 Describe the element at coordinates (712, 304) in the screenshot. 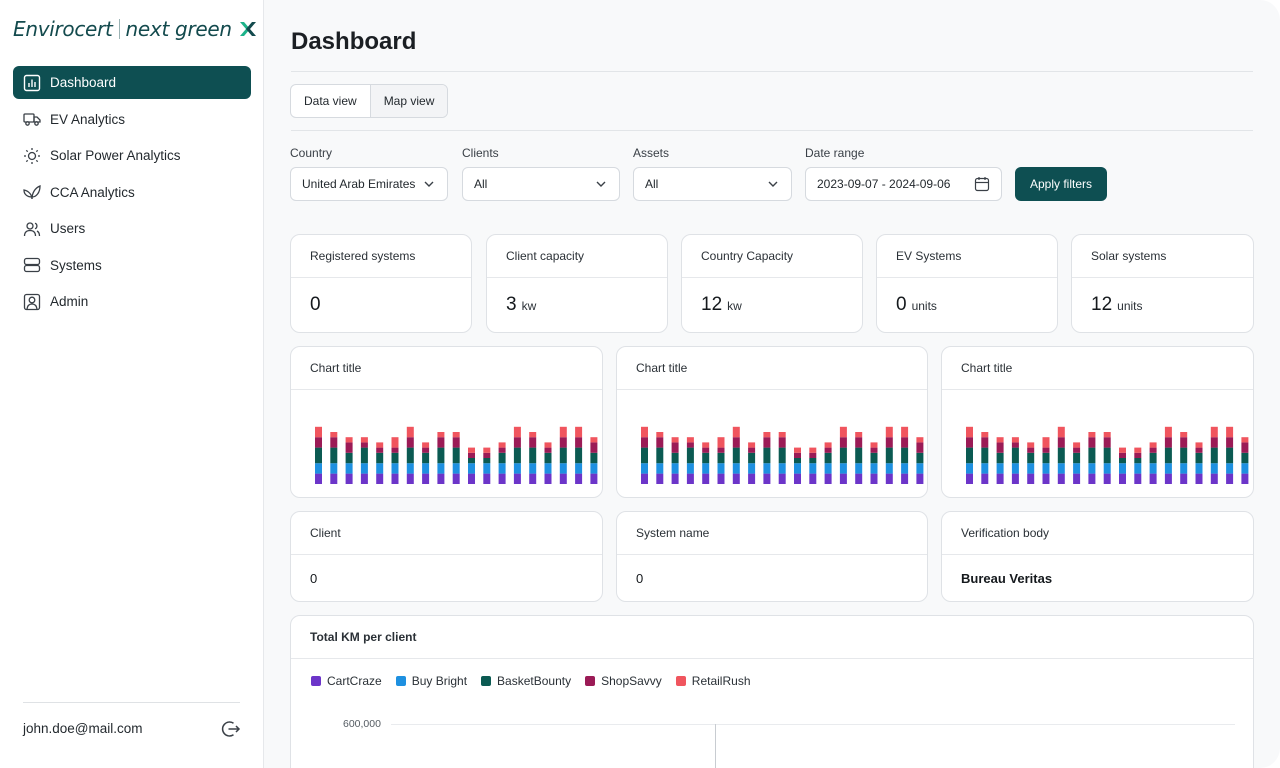

I see `stat-number: 12` at that location.